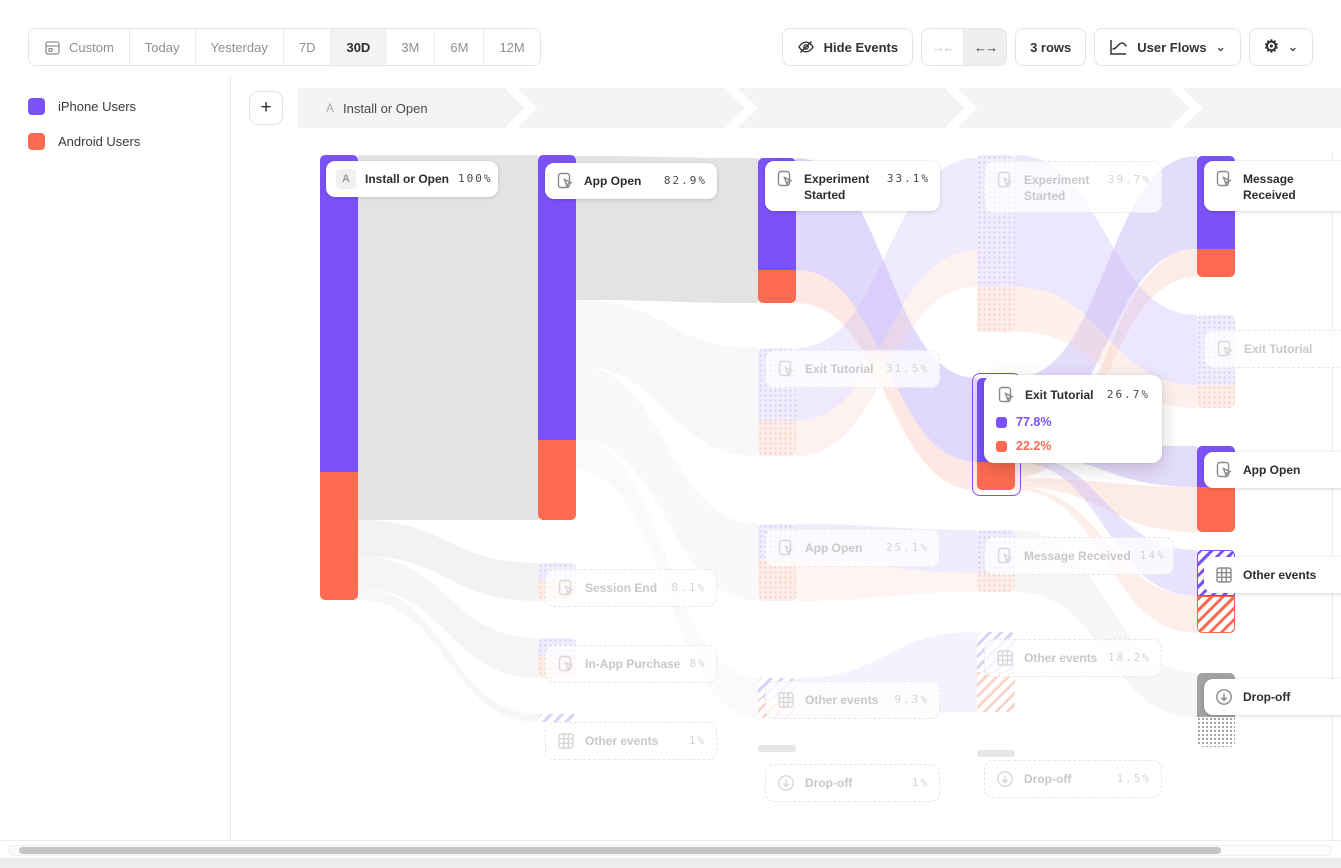  What do you see at coordinates (99, 141) in the screenshot?
I see `legend-label: Android Users` at bounding box center [99, 141].